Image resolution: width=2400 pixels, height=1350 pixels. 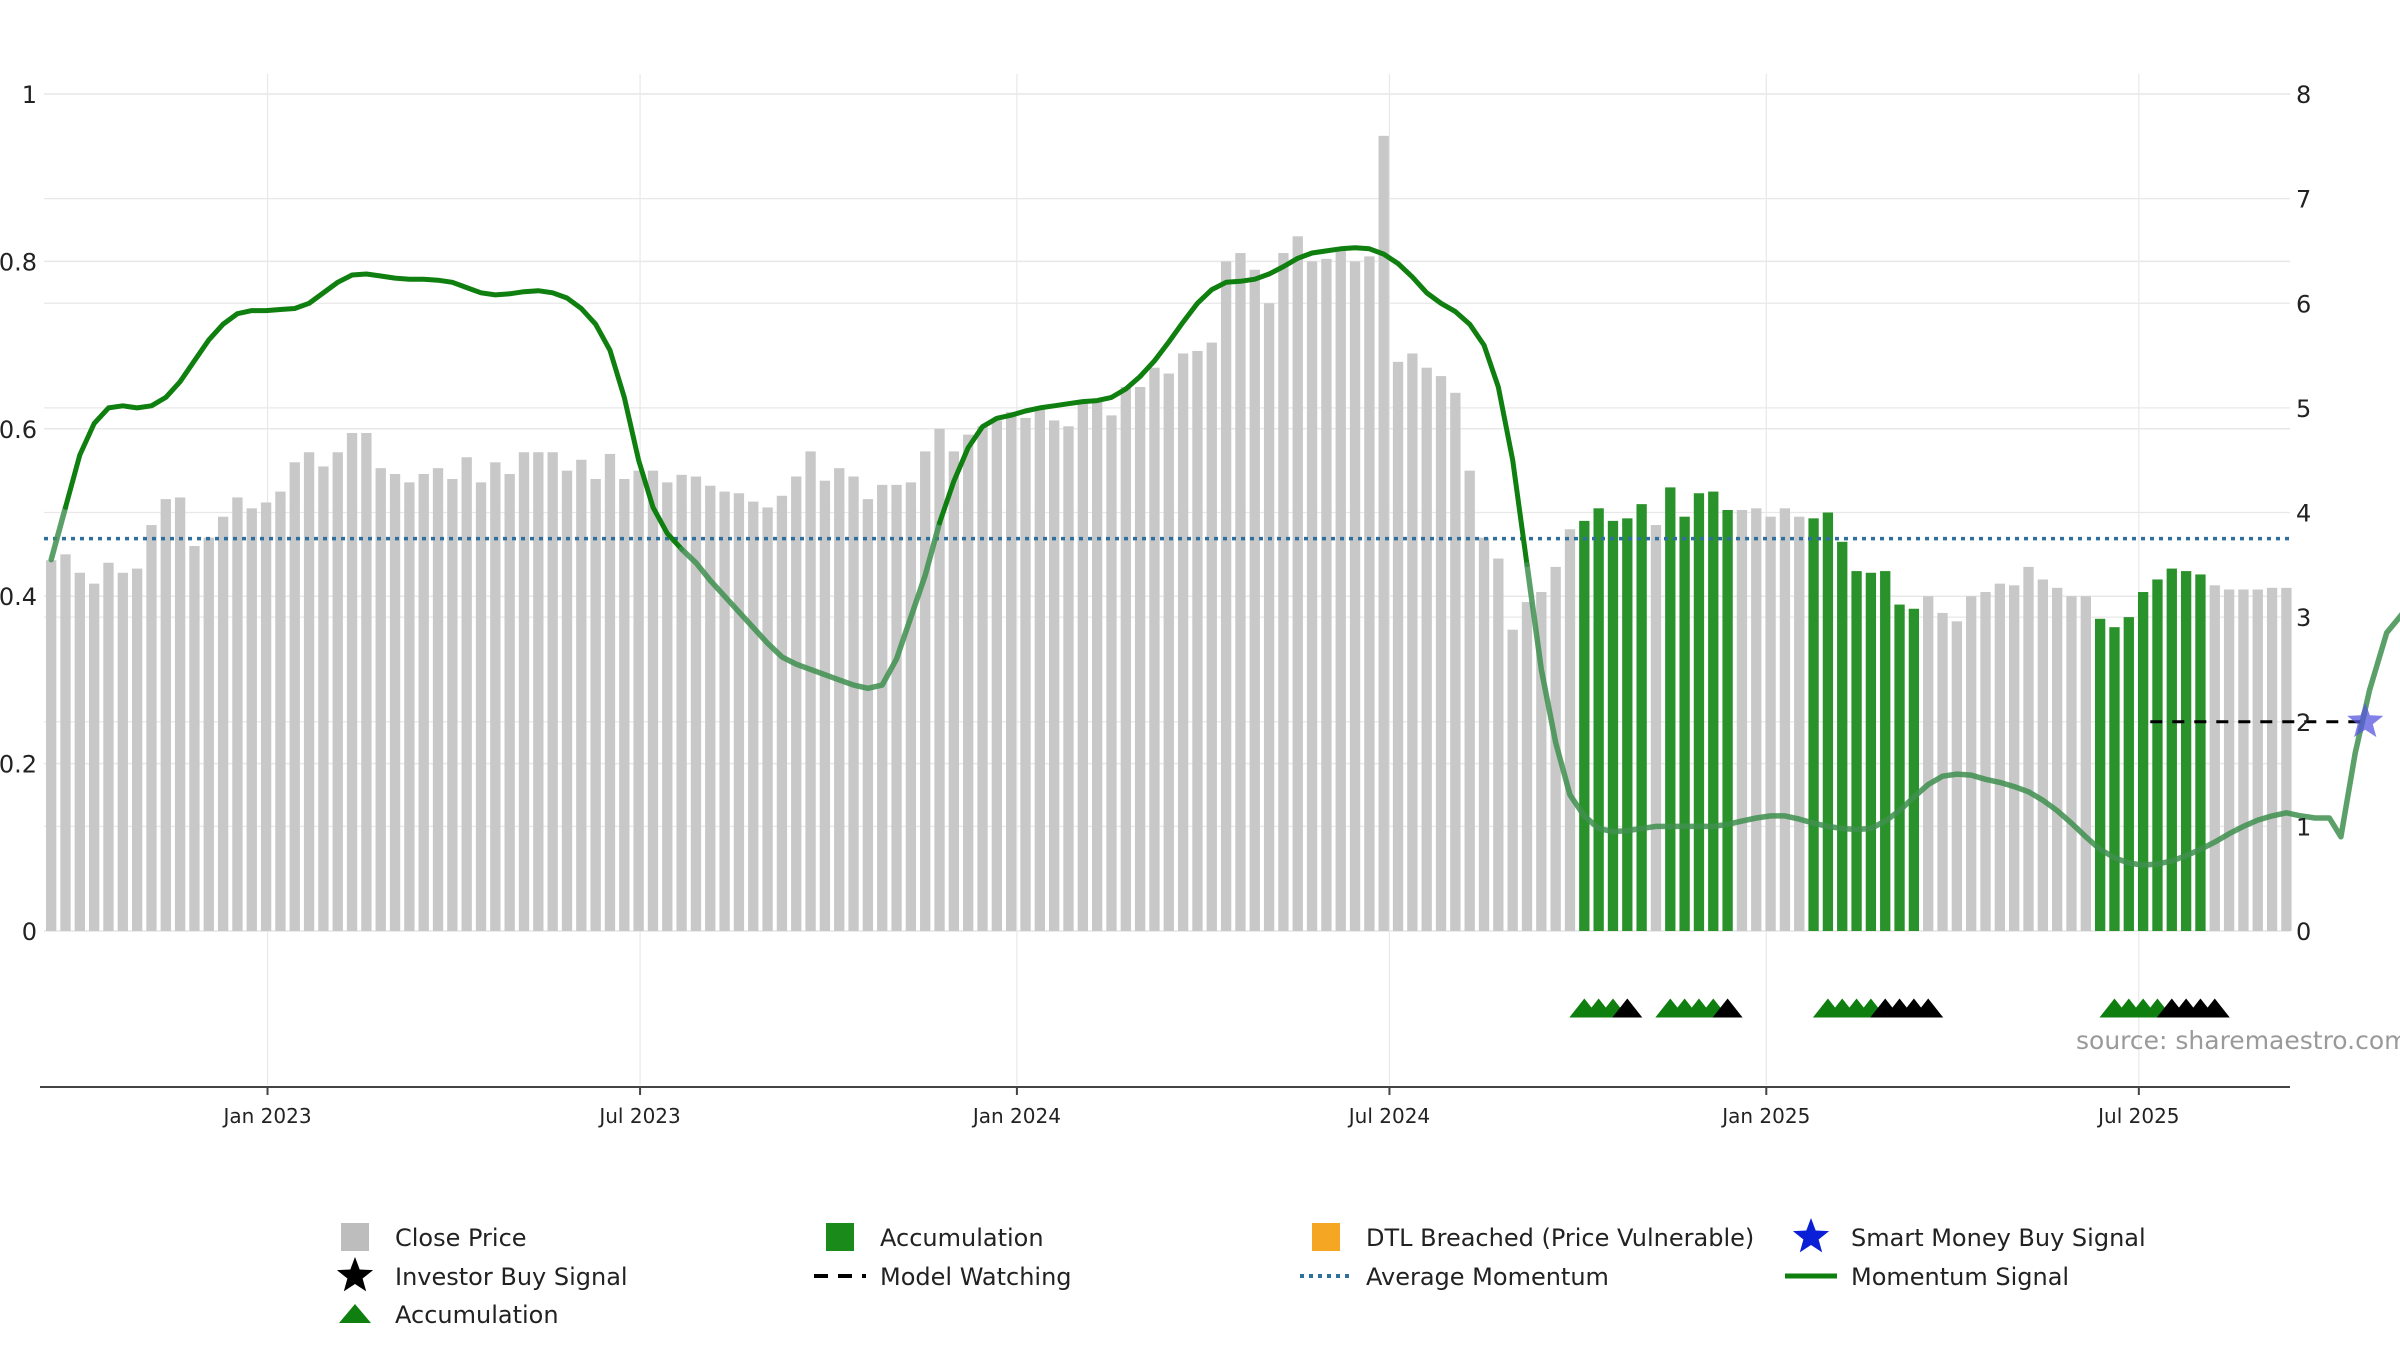 I want to click on x-tick-label: Jan 2023, so click(x=266, y=1116).